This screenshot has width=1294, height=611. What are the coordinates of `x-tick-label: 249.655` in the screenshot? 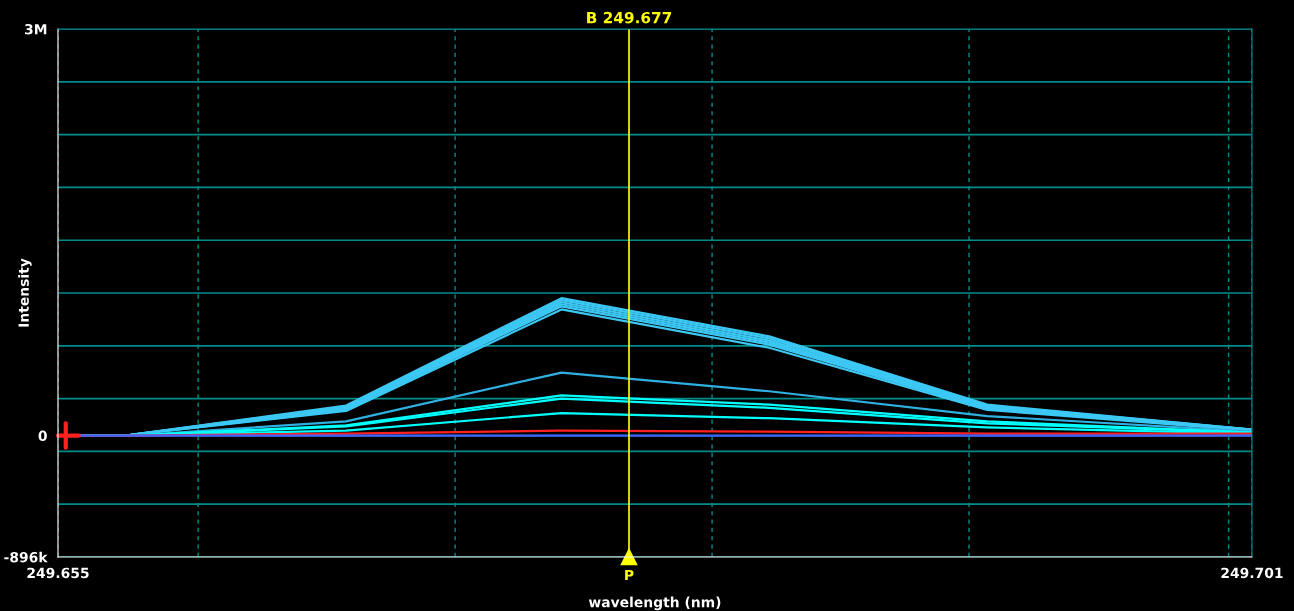 It's located at (58, 573).